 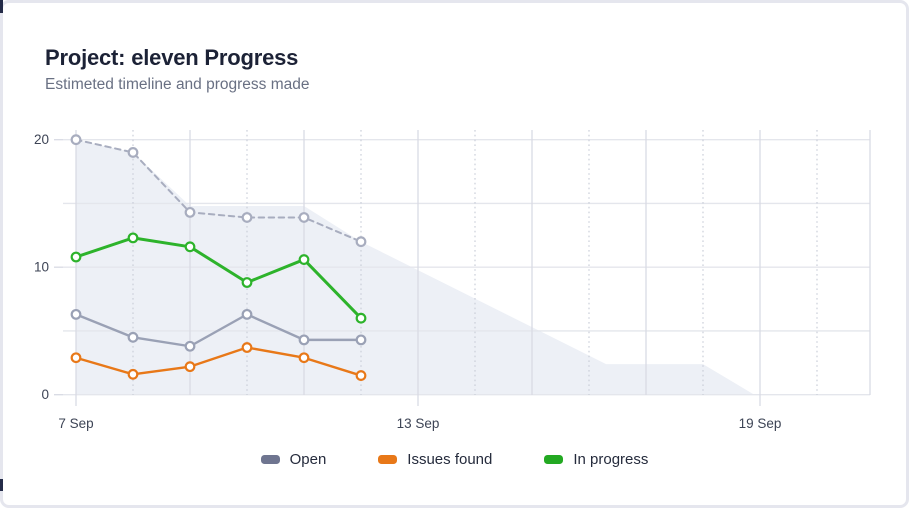 I want to click on legend-label: In progress, so click(x=611, y=459).